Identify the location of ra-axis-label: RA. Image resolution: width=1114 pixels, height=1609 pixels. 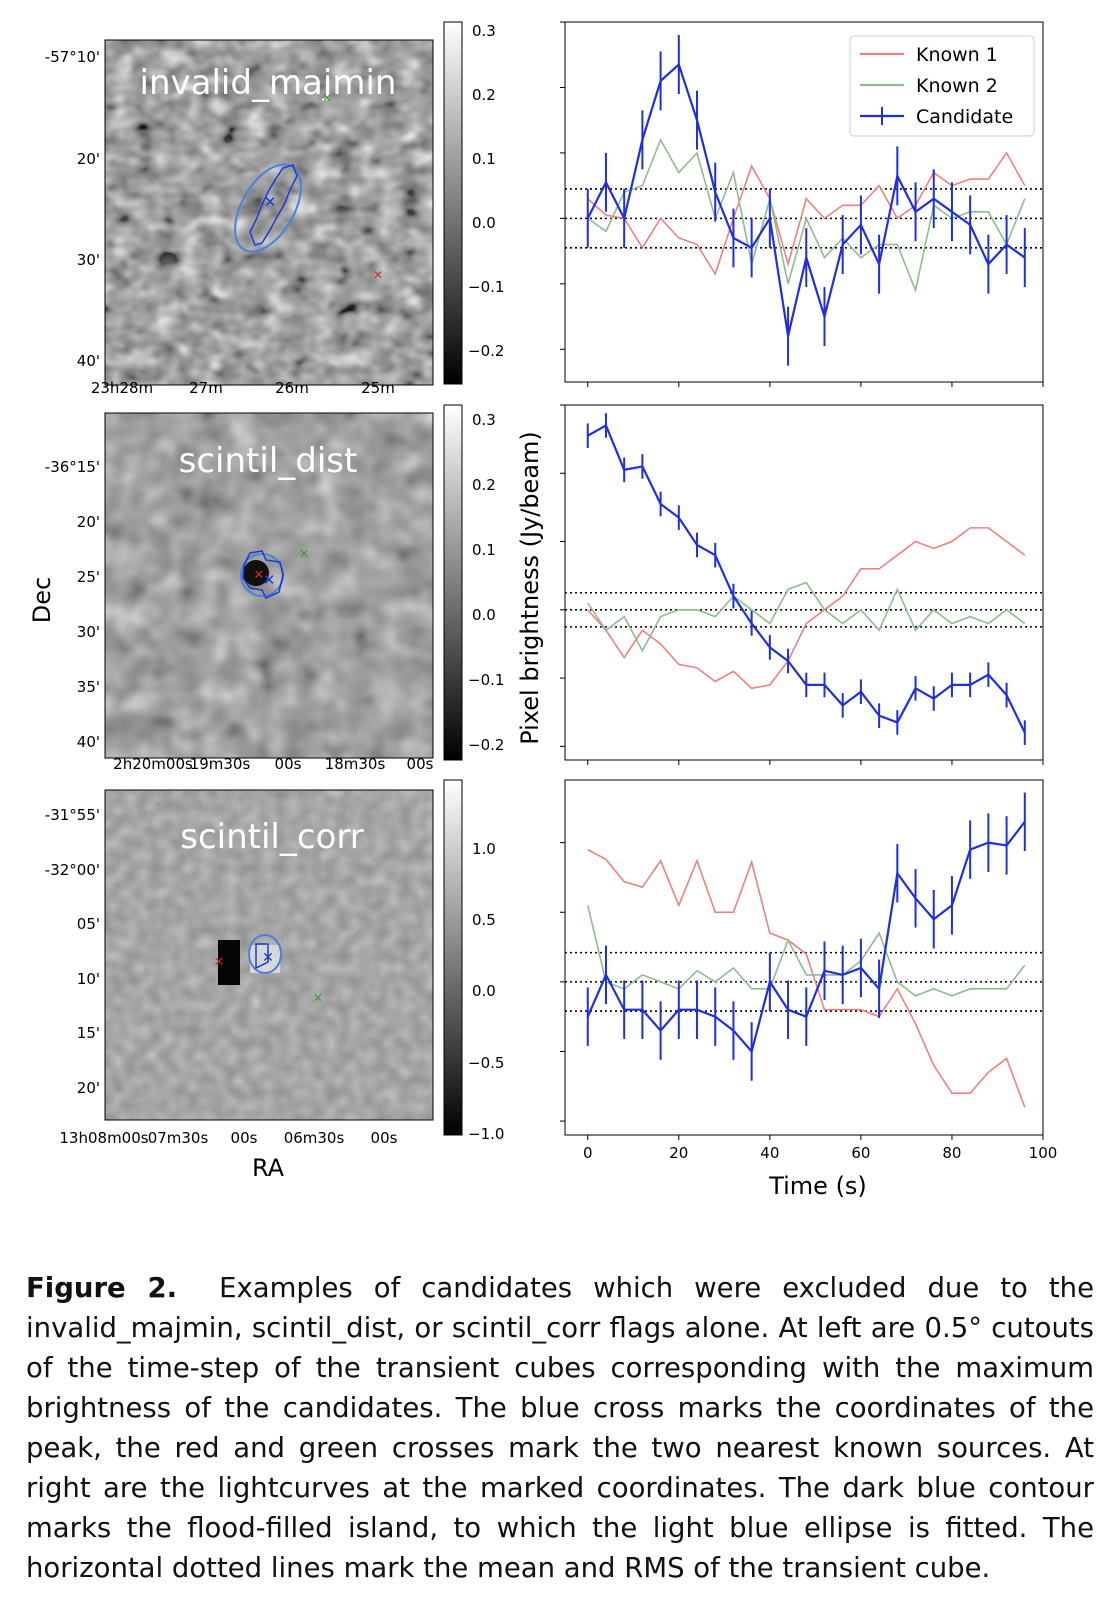
(268, 1168).